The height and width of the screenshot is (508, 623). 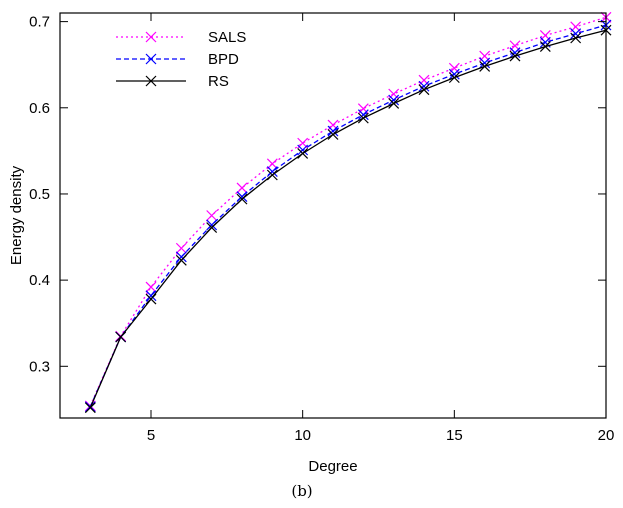 I want to click on x-tick-label: 10, so click(x=302, y=435).